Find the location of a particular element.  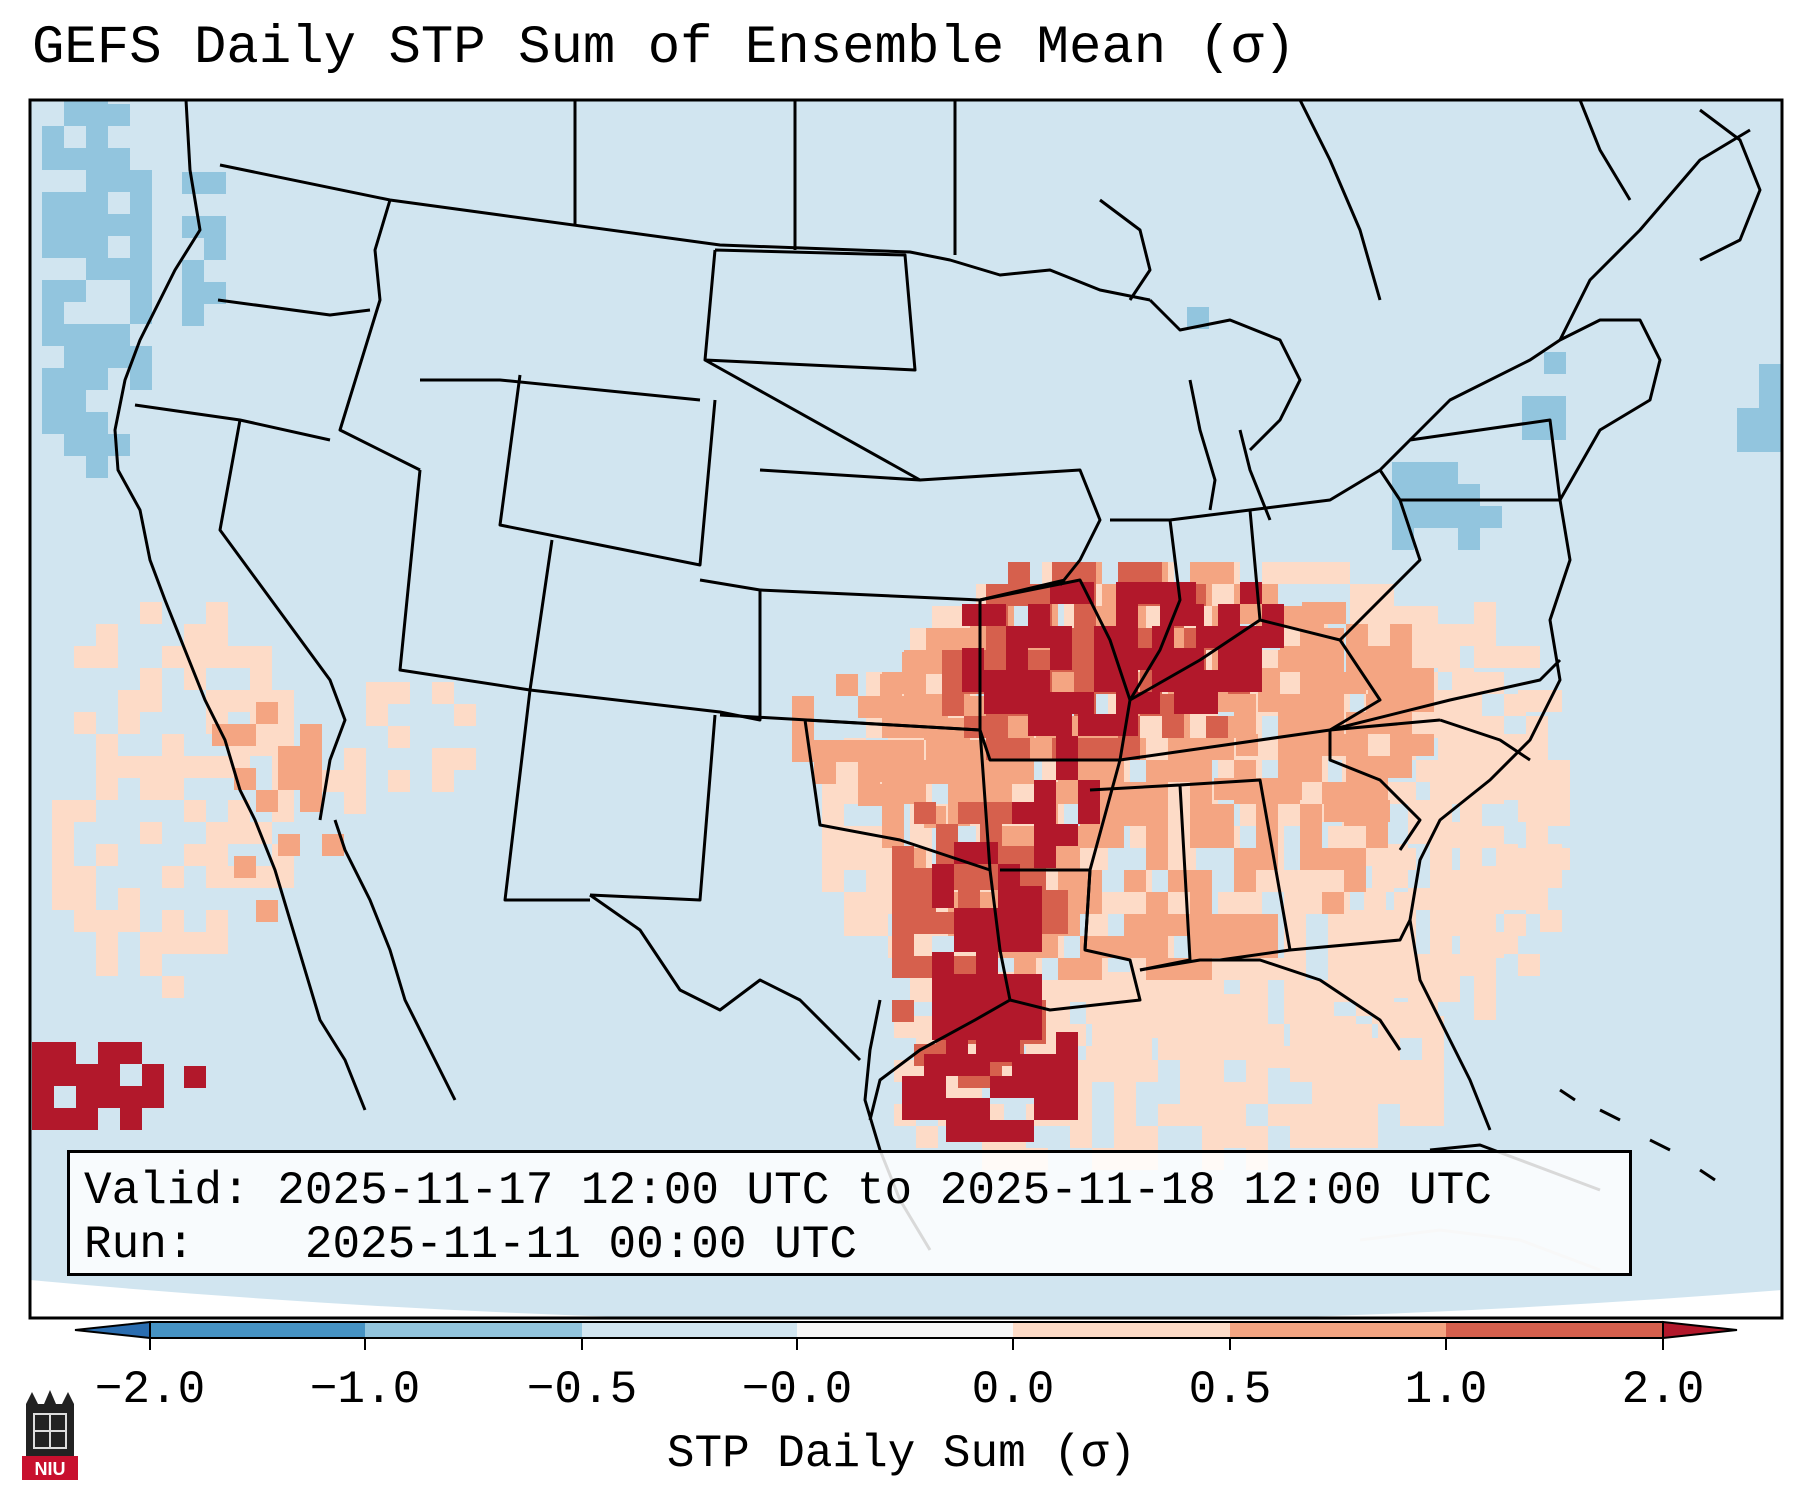

valid-label: Valid: is located at coordinates (167, 1191).